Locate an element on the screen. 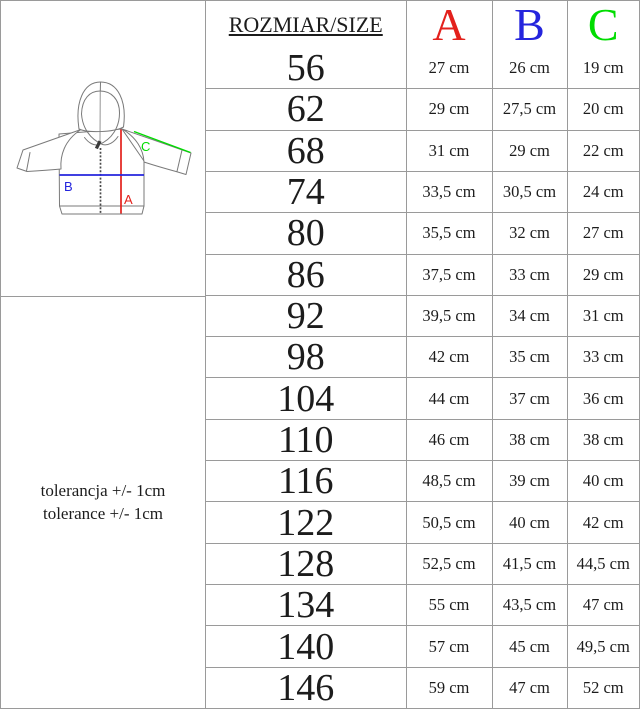 Image resolution: width=640 pixels, height=709 pixels. size-cell: 92 is located at coordinates (306, 316).